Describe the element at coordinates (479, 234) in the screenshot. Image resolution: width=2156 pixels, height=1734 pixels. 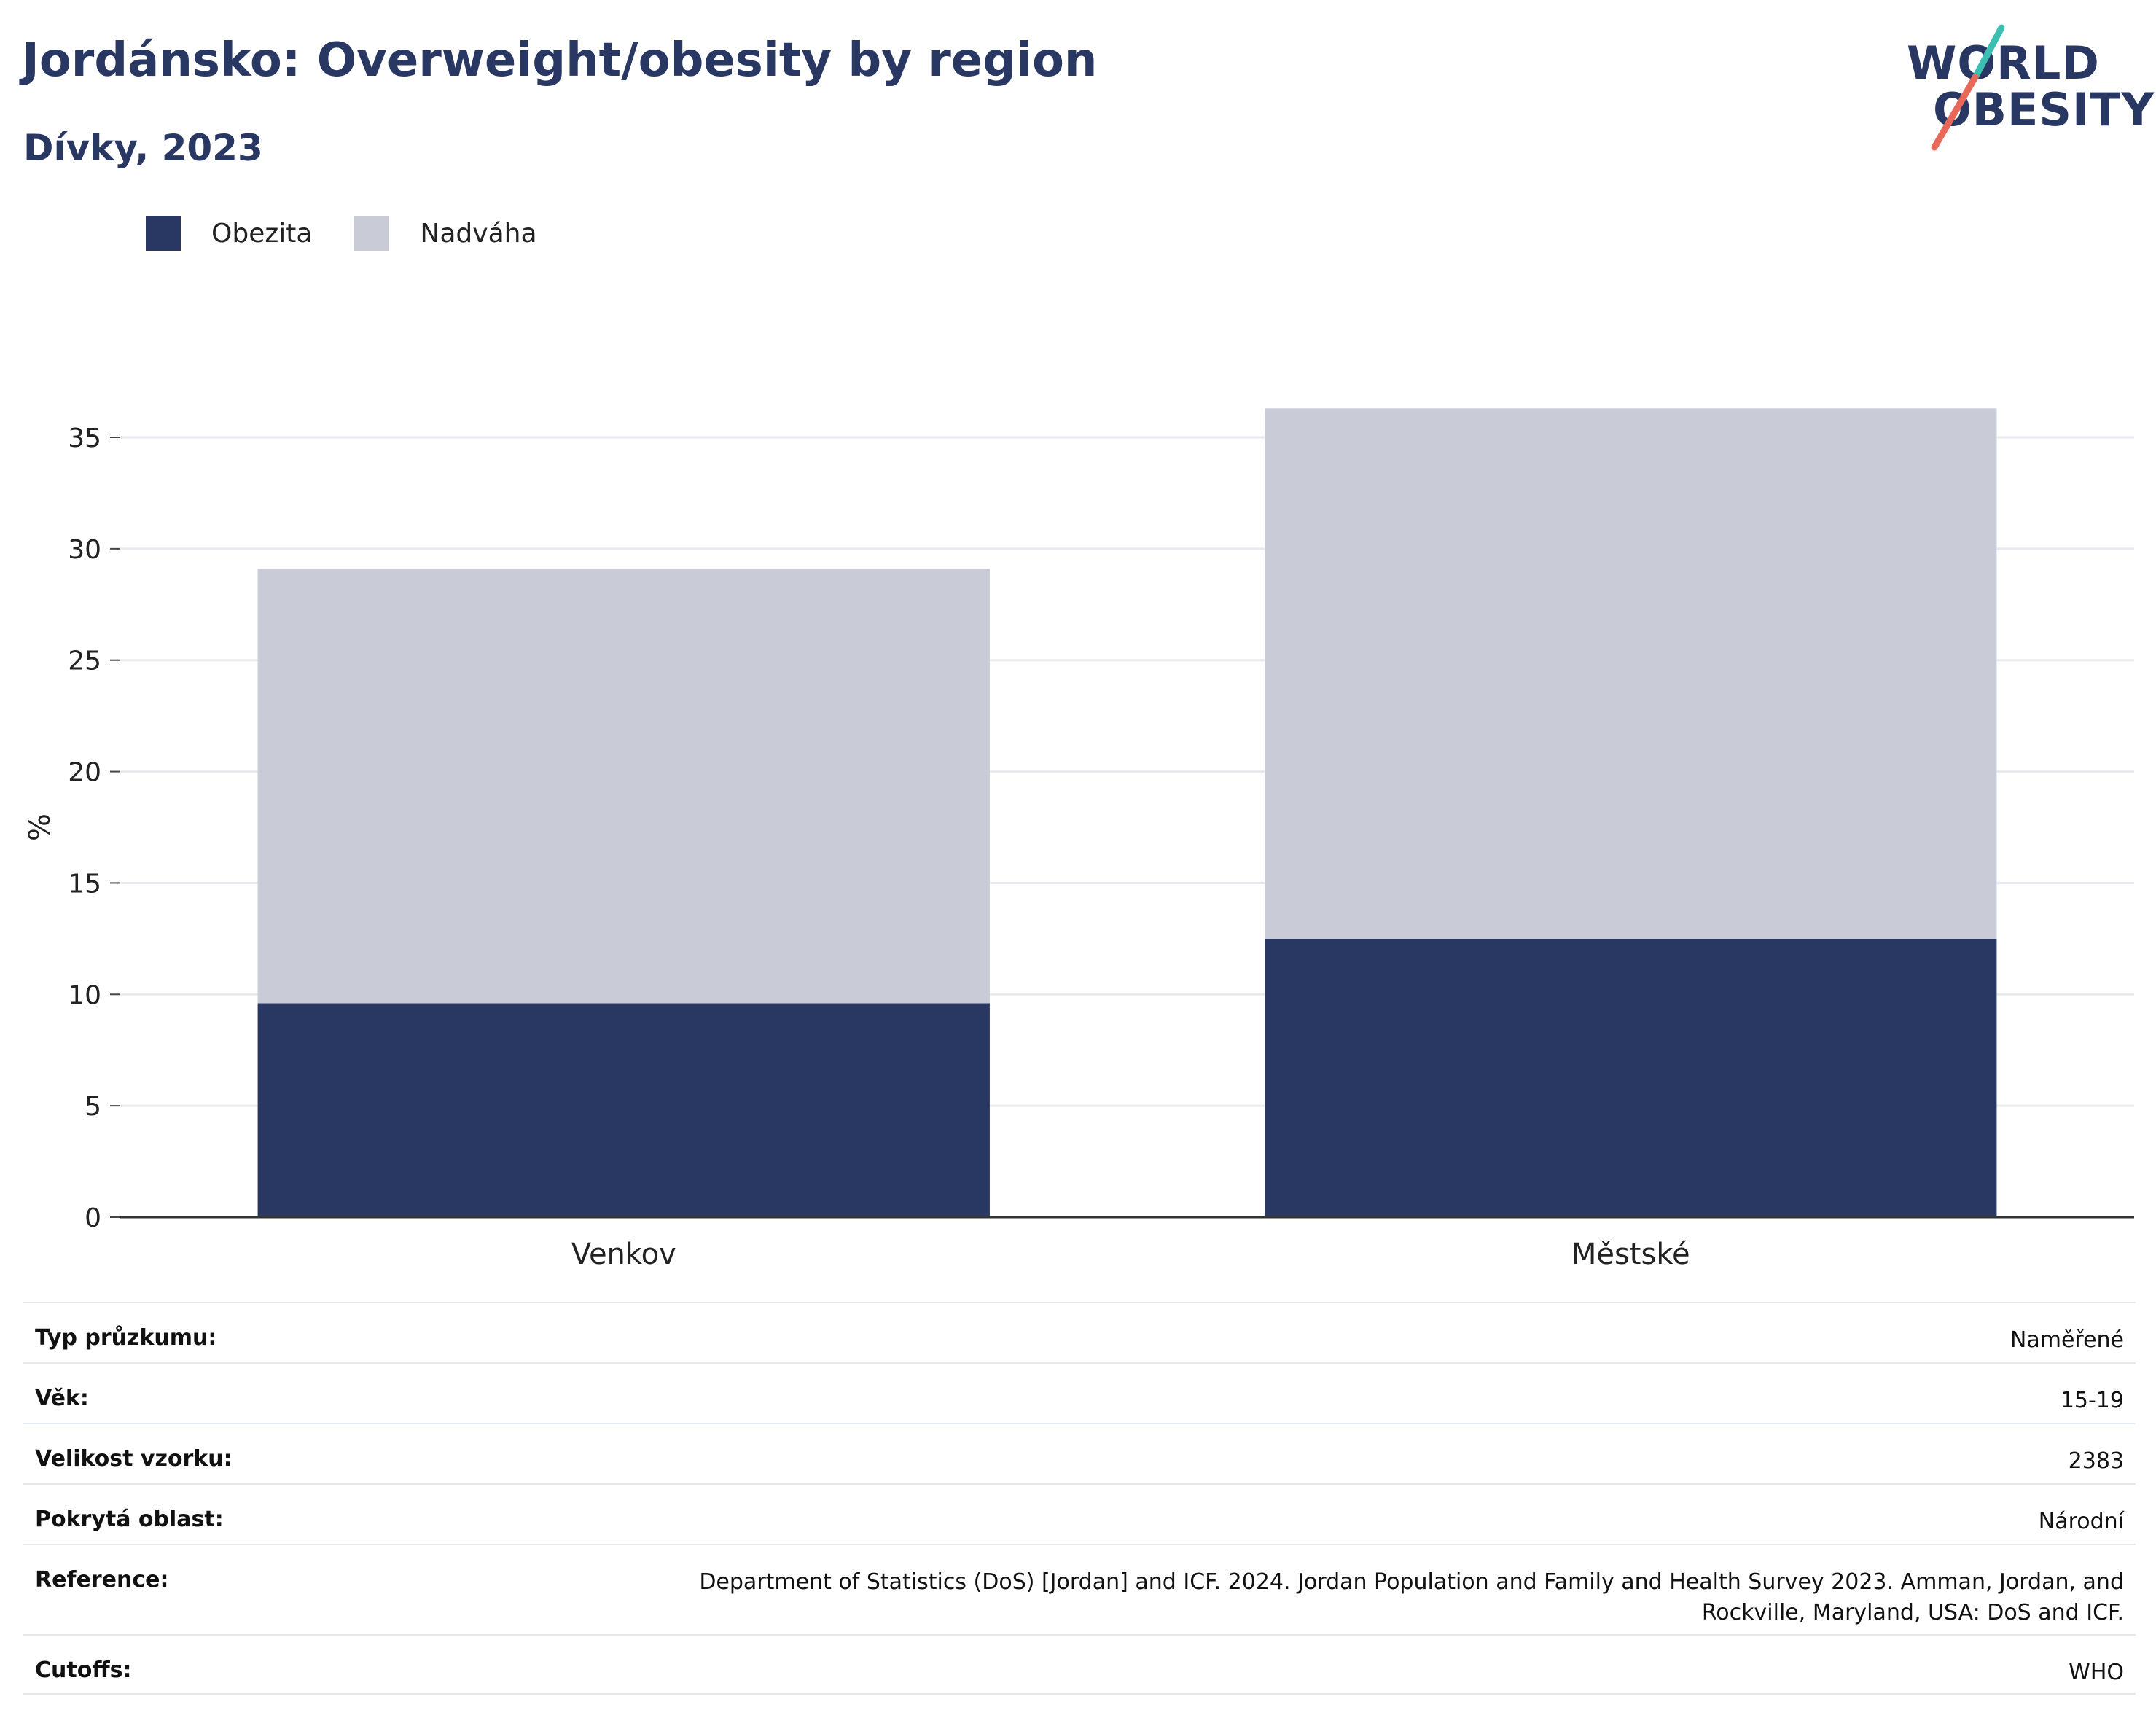
I see `legend-label: Nadváha` at that location.